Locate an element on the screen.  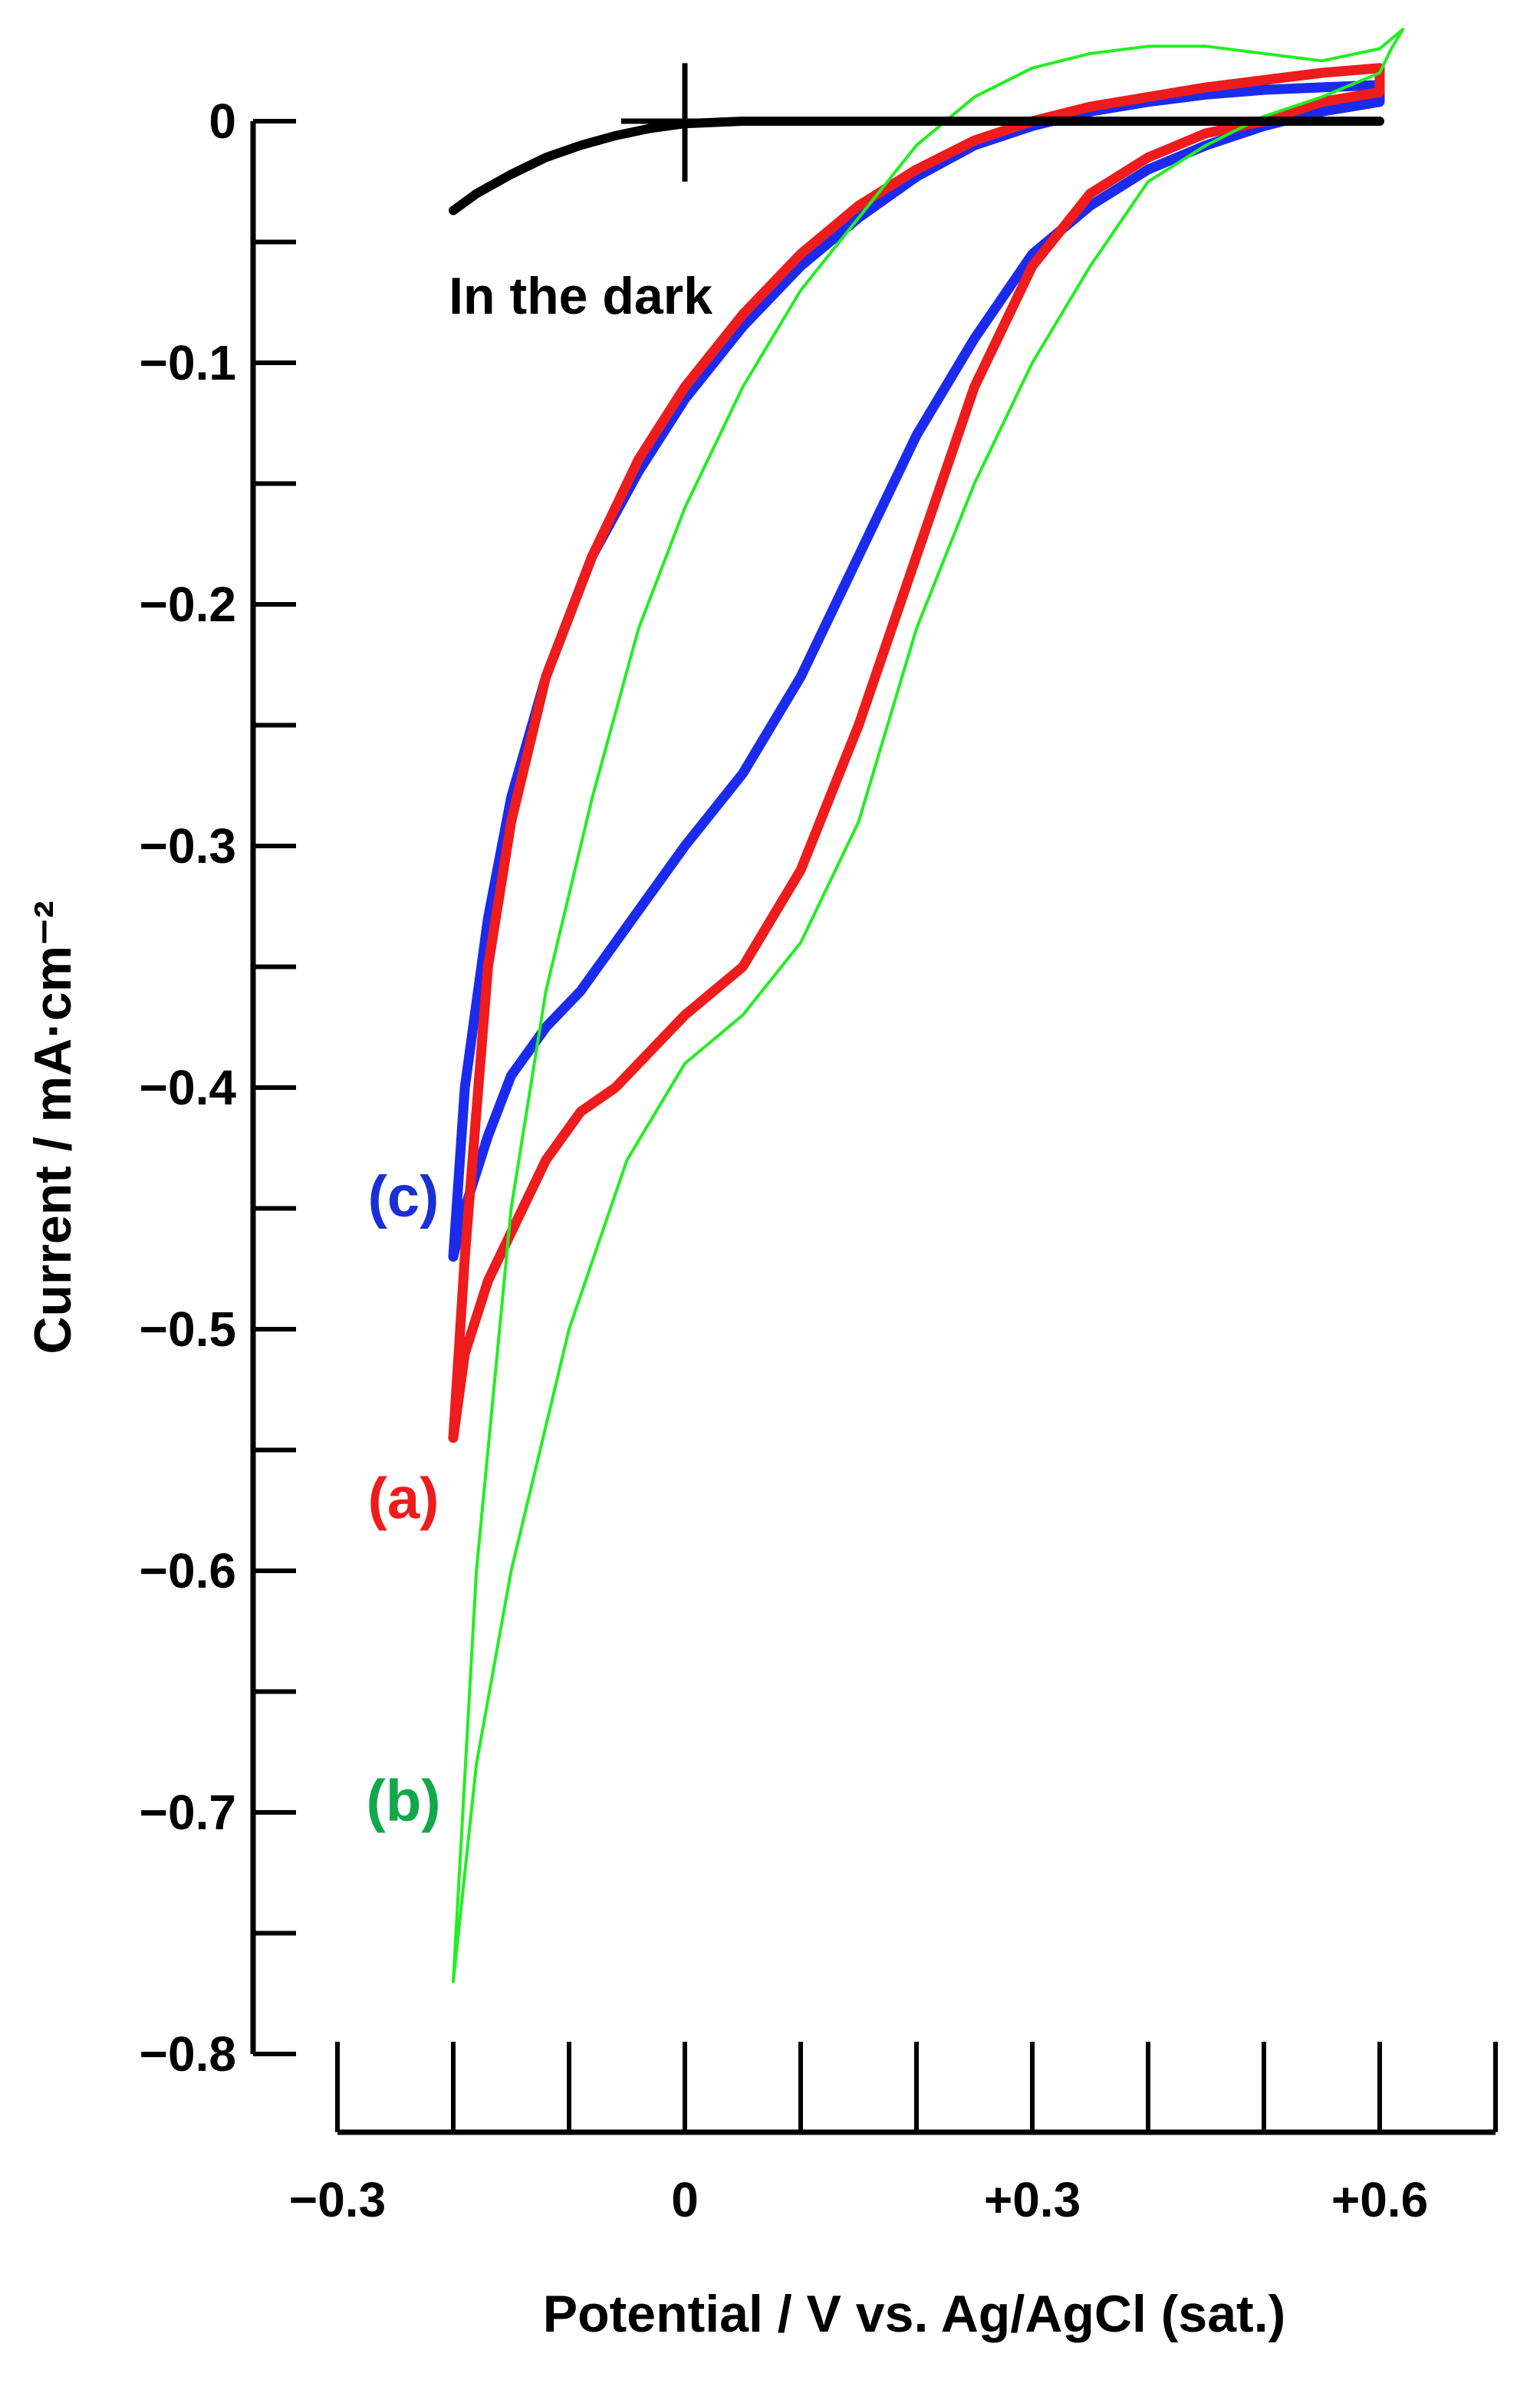
x-tick-label: 0 is located at coordinates (685, 2199).